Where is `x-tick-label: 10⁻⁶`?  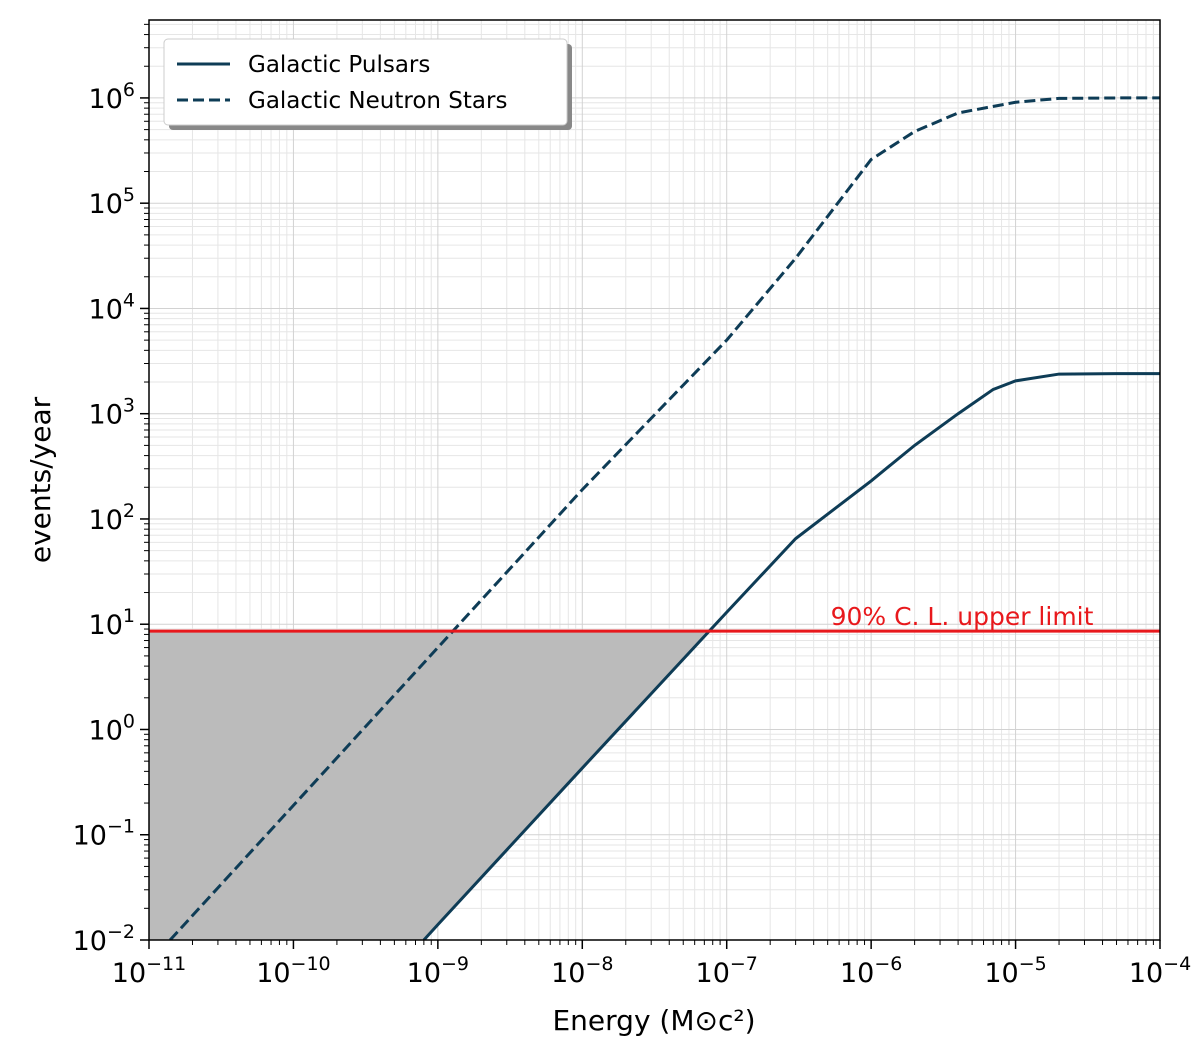 x-tick-label: 10⁻⁶ is located at coordinates (871, 971).